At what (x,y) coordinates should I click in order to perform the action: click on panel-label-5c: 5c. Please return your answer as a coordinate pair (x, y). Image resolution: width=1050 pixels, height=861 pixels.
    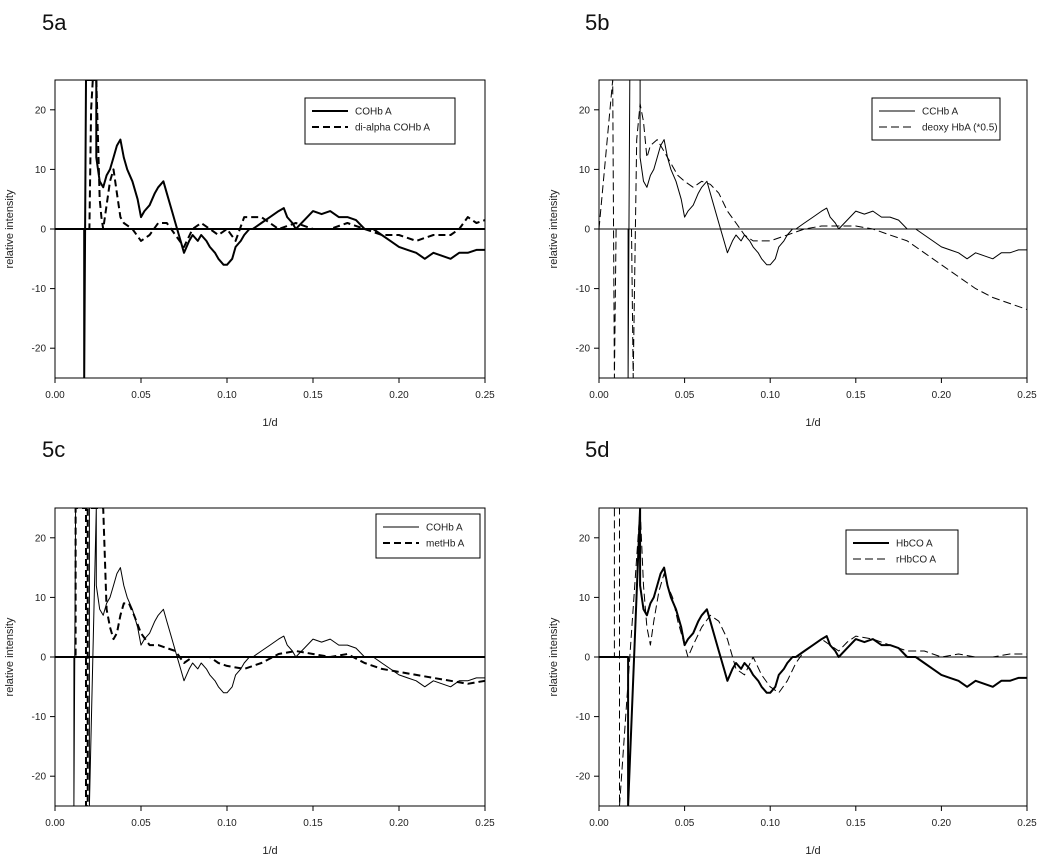
    Looking at the image, I should click on (54, 449).